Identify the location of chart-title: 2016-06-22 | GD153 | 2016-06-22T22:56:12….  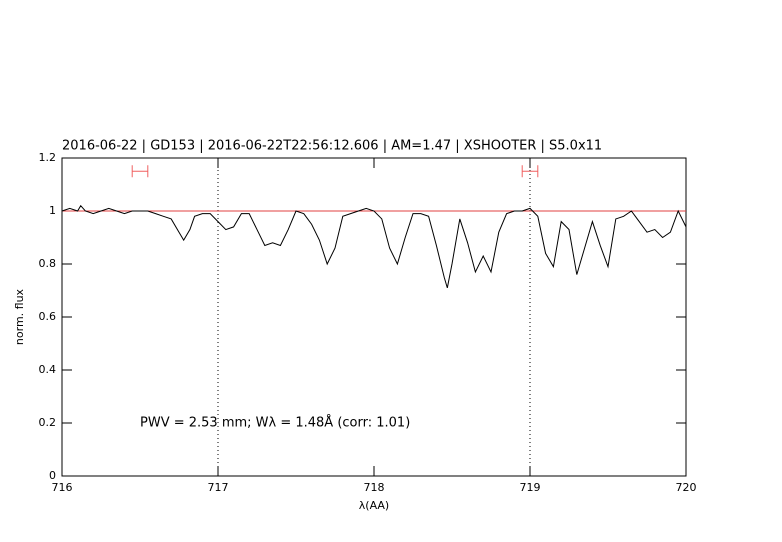
(332, 146).